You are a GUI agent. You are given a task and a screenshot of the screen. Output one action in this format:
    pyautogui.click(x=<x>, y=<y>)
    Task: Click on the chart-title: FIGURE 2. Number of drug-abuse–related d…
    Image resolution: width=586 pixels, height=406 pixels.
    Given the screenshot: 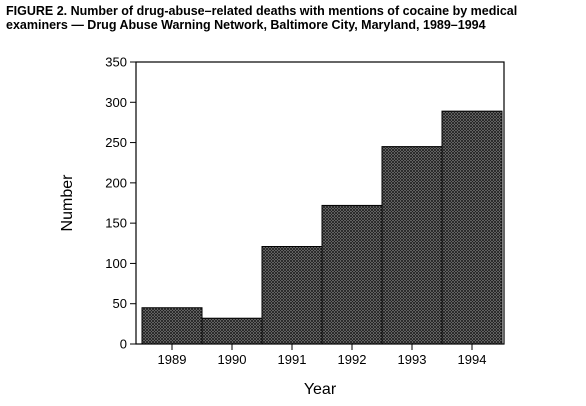 What is the action you would take?
    pyautogui.click(x=292, y=18)
    